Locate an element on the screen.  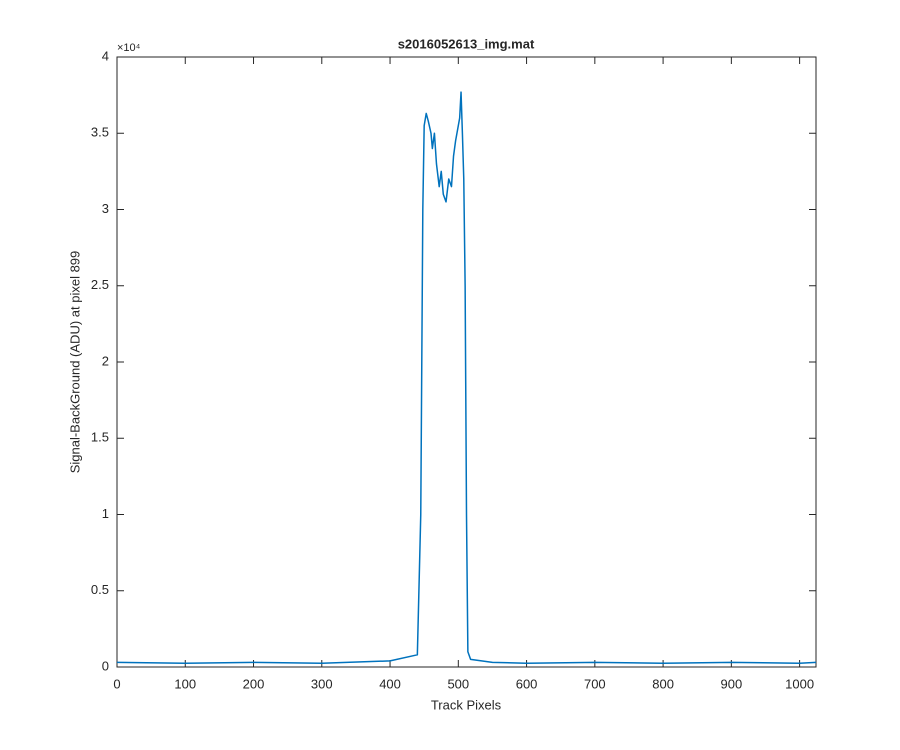
y-tick-label: 4 is located at coordinates (105, 55).